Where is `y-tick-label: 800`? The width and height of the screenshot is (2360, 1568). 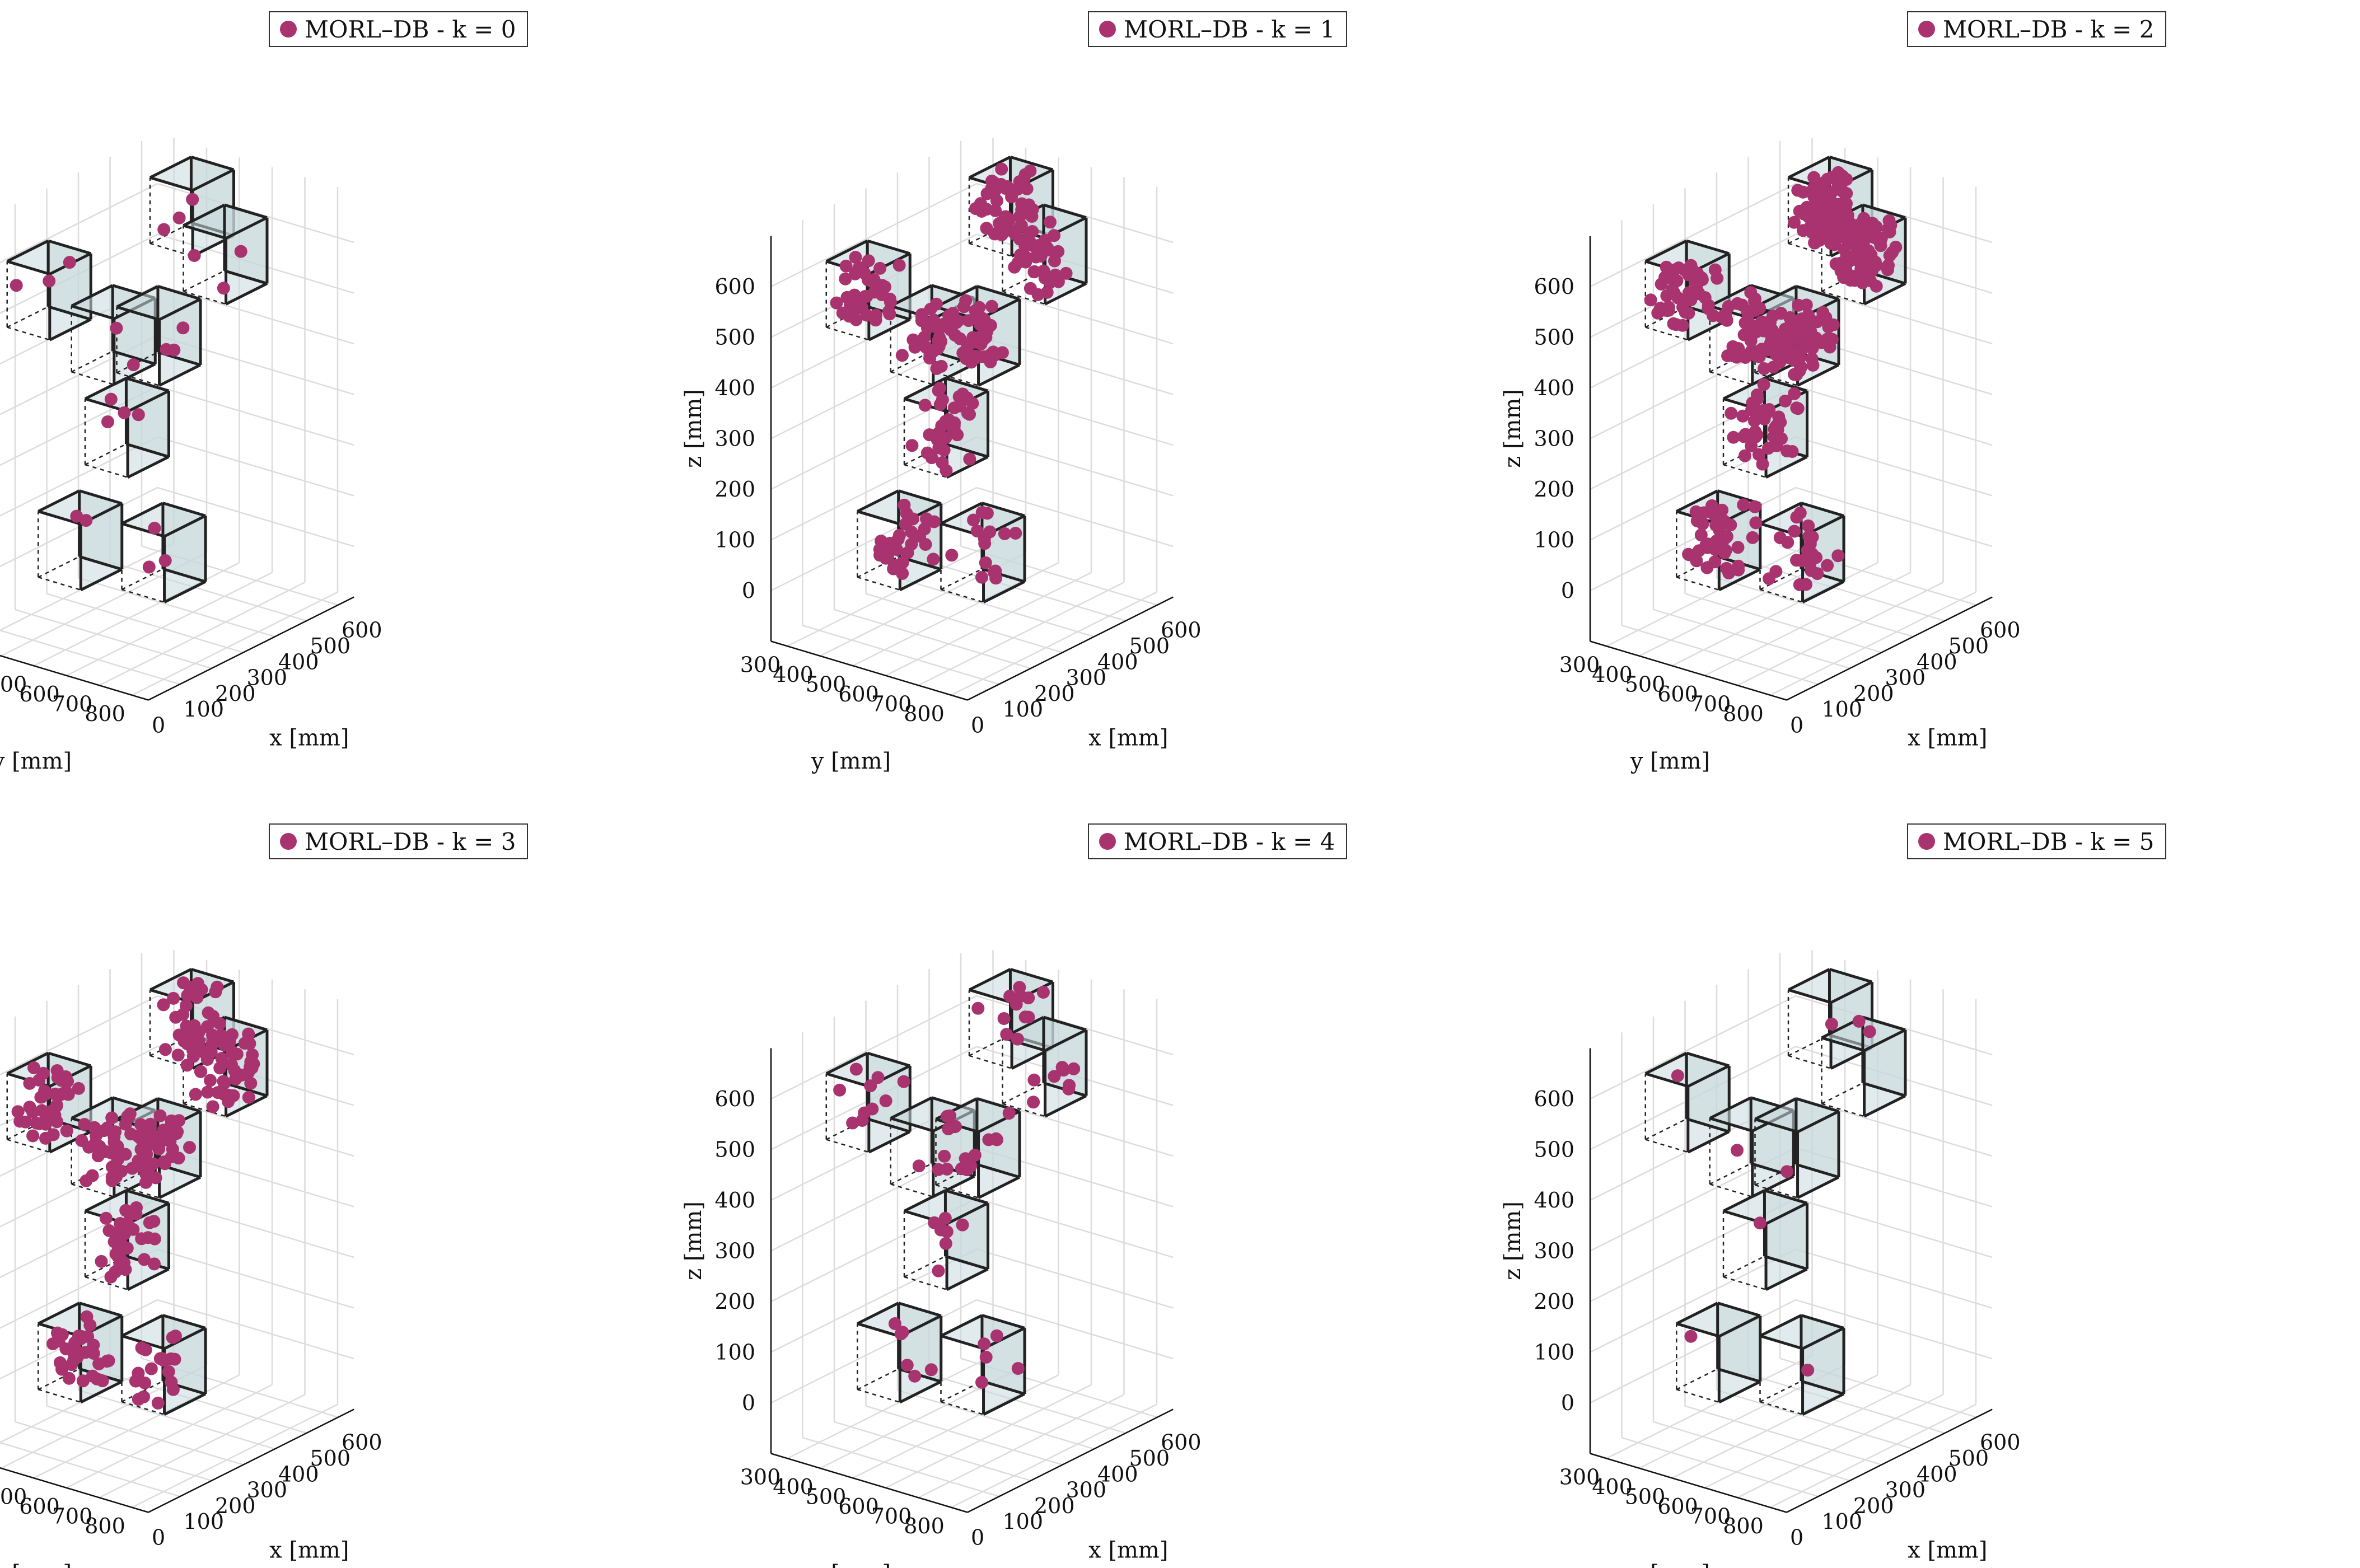
y-tick-label: 800 is located at coordinates (924, 713).